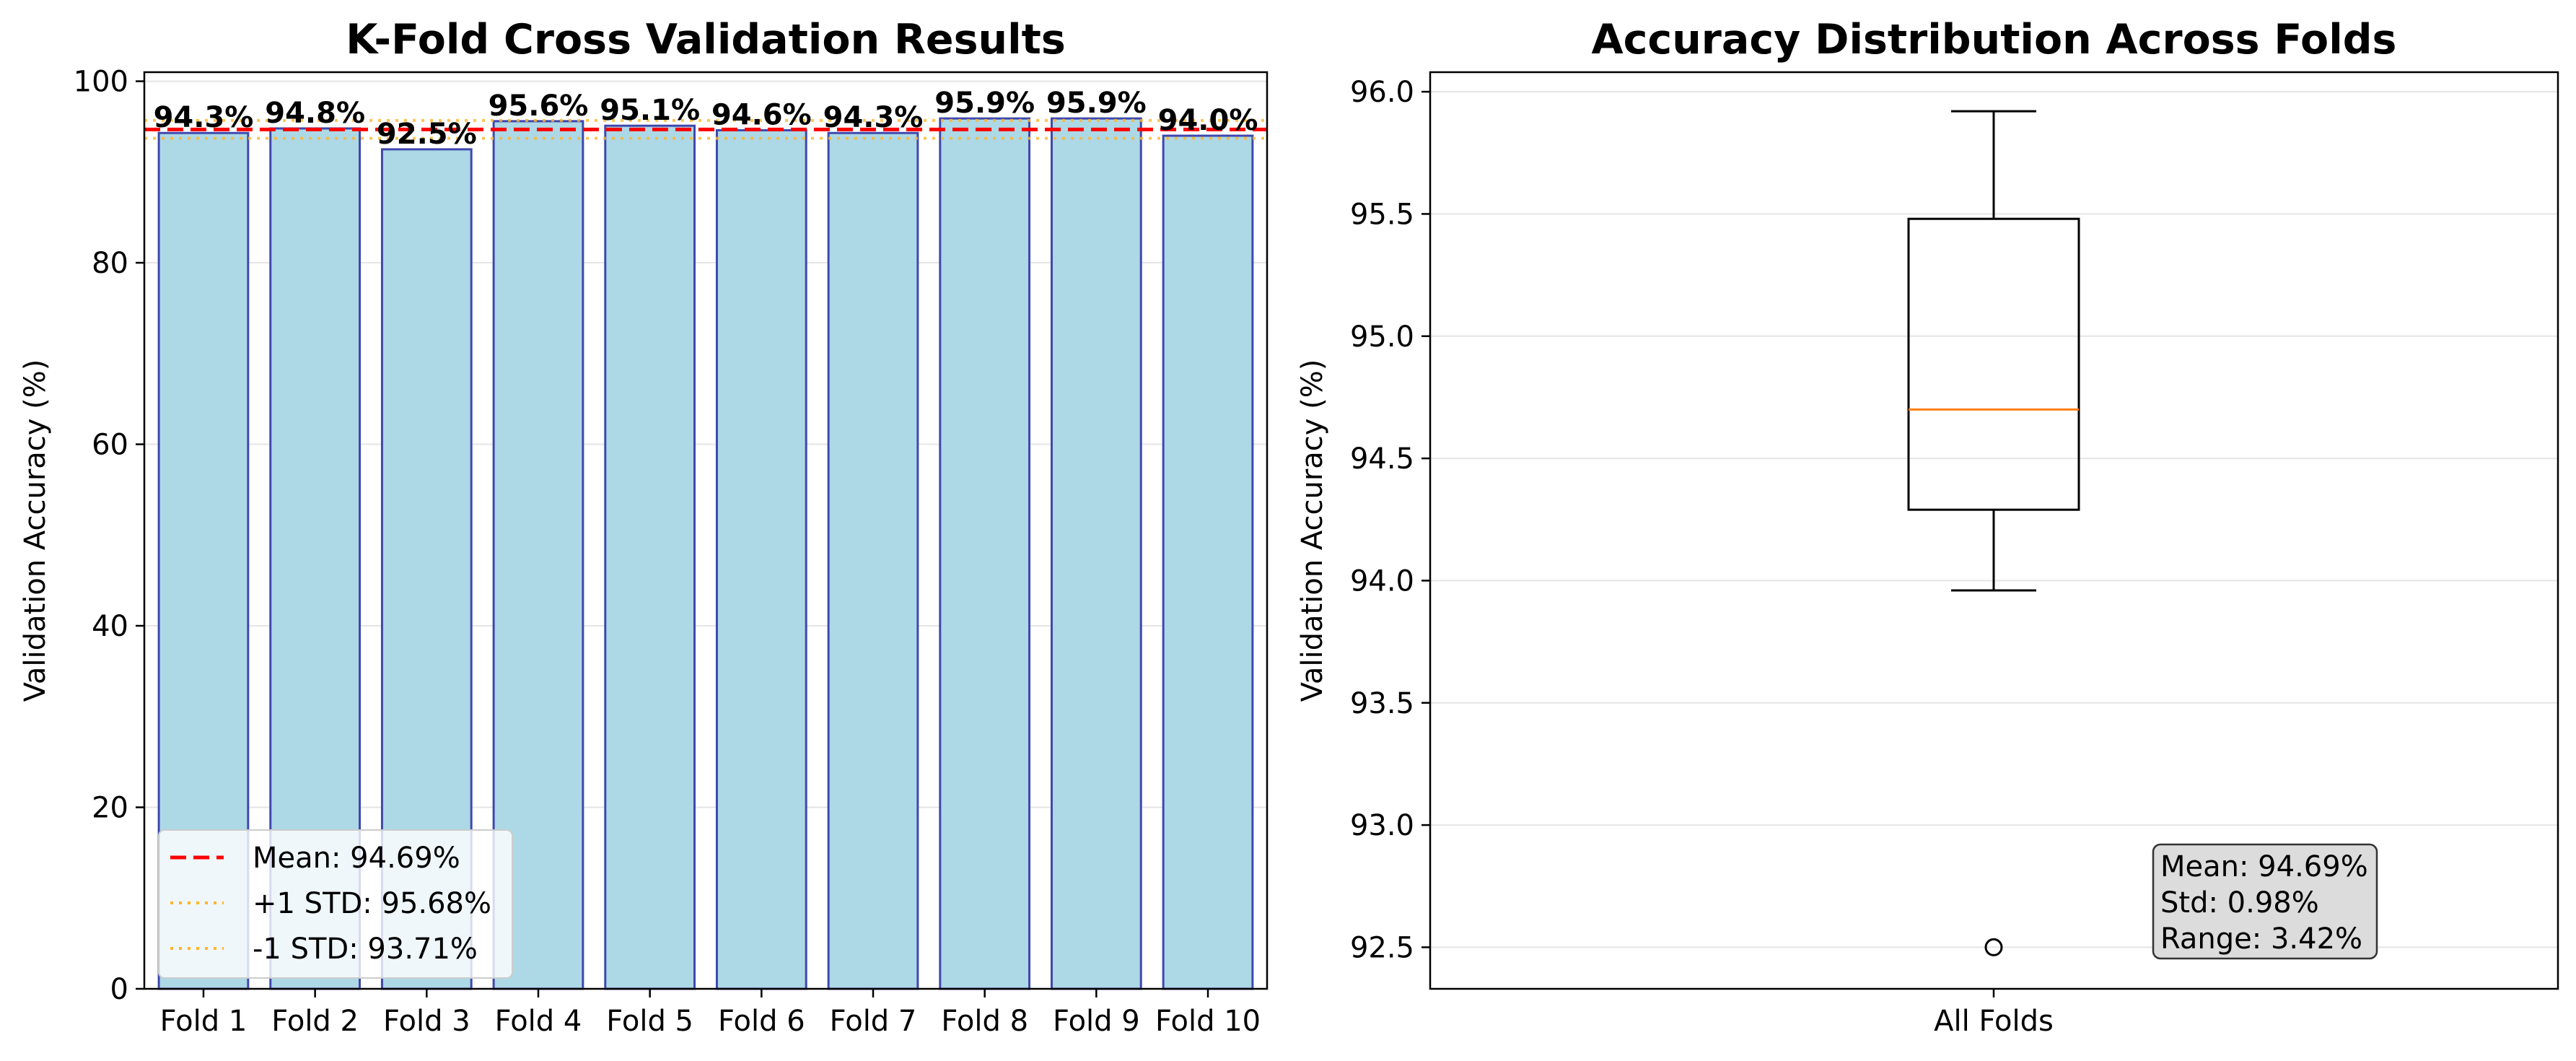 Image resolution: width=2576 pixels, height=1061 pixels. Describe the element at coordinates (2264, 866) in the screenshot. I see `stats-line: Mean: 94.69%` at that location.